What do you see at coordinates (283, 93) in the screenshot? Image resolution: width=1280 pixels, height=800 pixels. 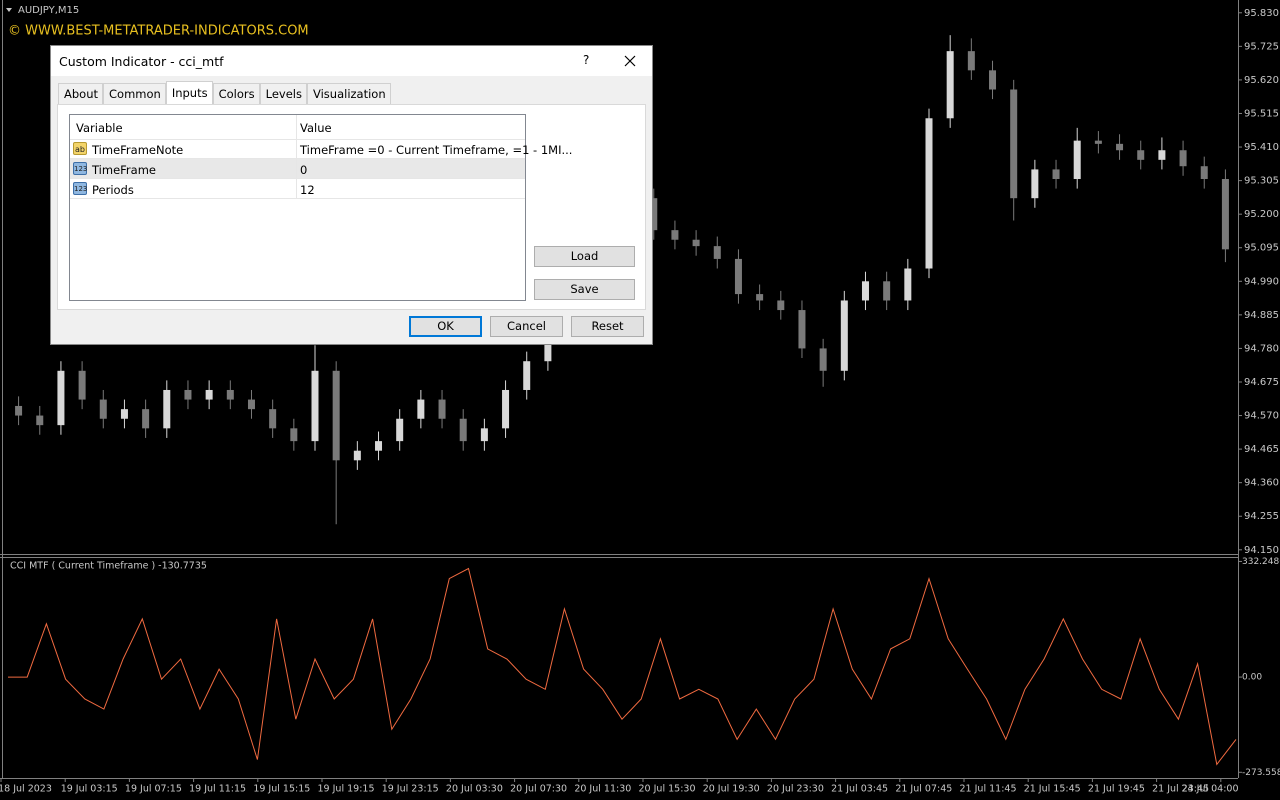 I see `tab: Levels` at bounding box center [283, 93].